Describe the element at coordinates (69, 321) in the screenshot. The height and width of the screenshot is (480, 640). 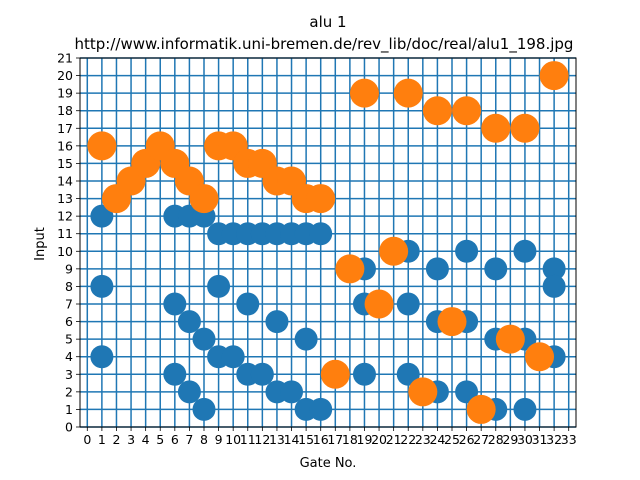
I see `y-tick-label: 6` at that location.